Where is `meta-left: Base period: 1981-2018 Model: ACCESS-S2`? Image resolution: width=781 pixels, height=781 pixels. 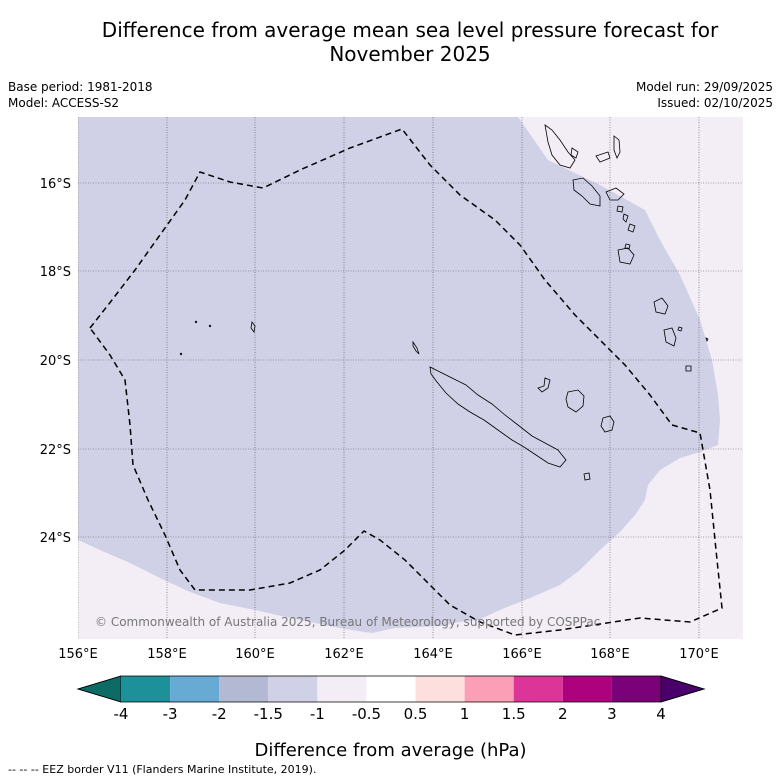
meta-left: Base period: 1981-2018 Model: ACCESS-S2 is located at coordinates (80, 95).